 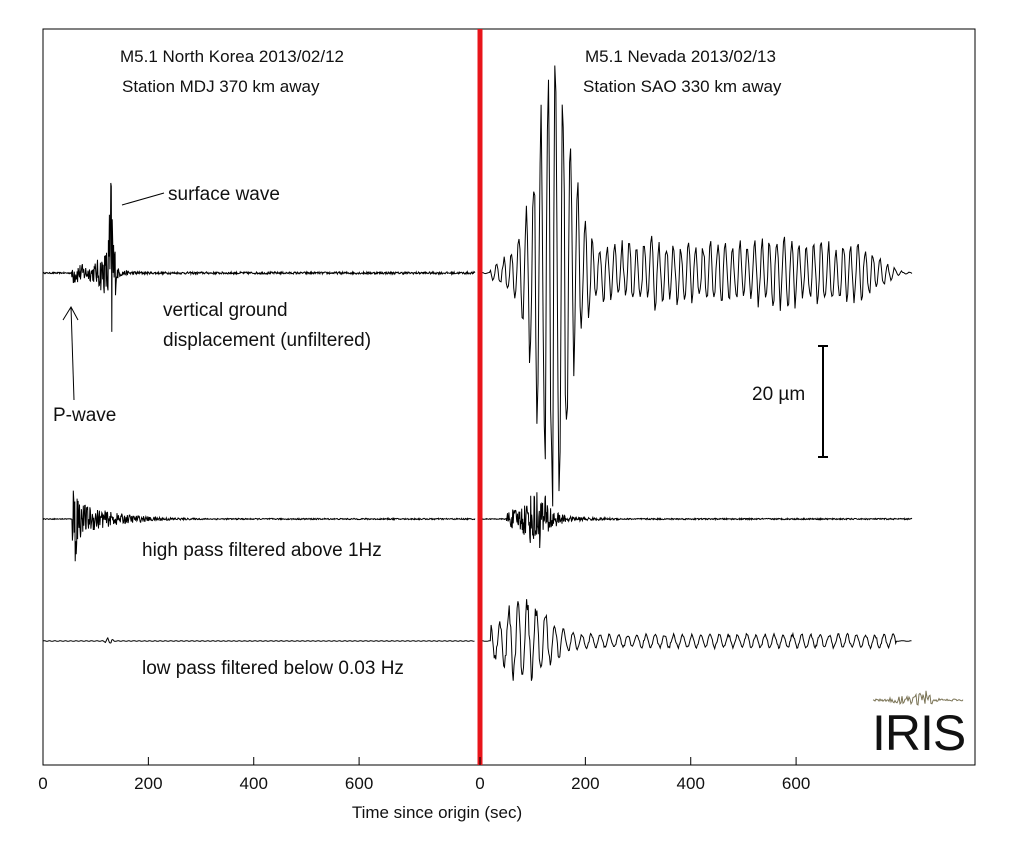 I want to click on highpass-trace-label: high pass filtered above 1Hz, so click(x=262, y=550).